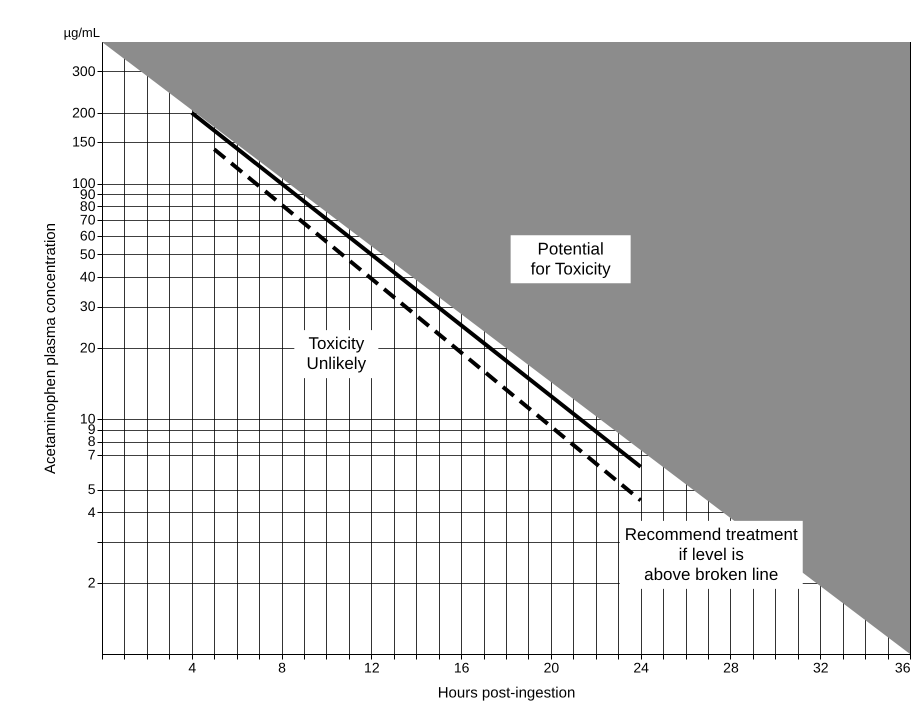 The width and height of the screenshot is (920, 719). I want to click on x-tick-label: 8, so click(282, 668).